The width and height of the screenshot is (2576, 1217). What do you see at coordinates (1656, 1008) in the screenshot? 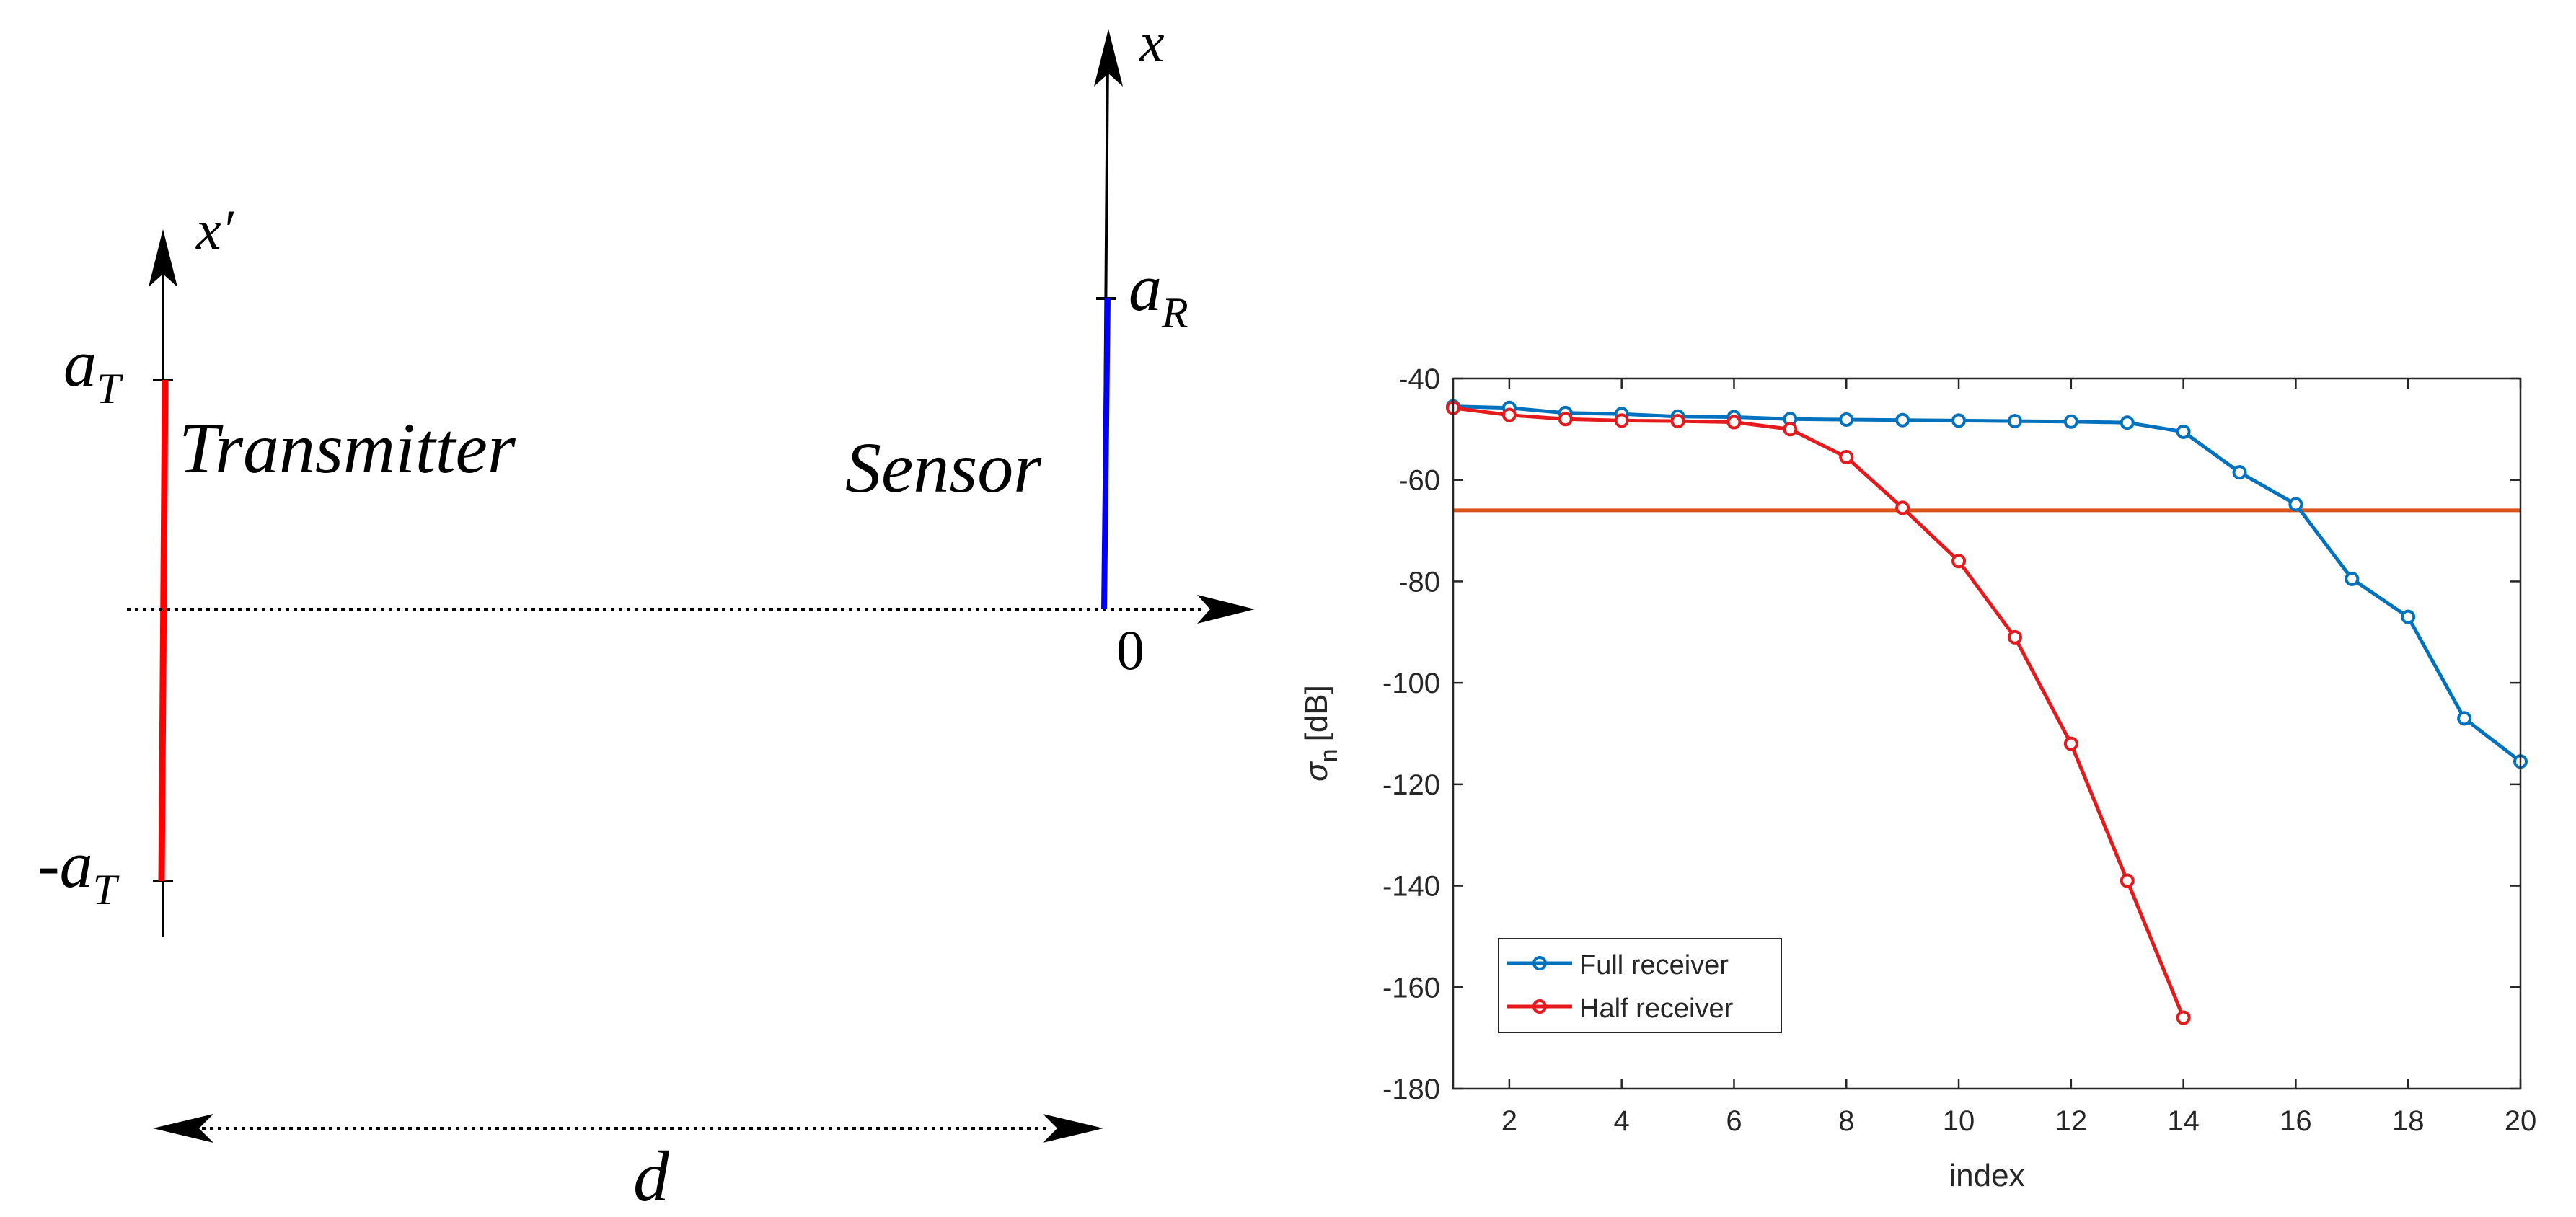
I see `legend-label-half: Half receiver` at bounding box center [1656, 1008].